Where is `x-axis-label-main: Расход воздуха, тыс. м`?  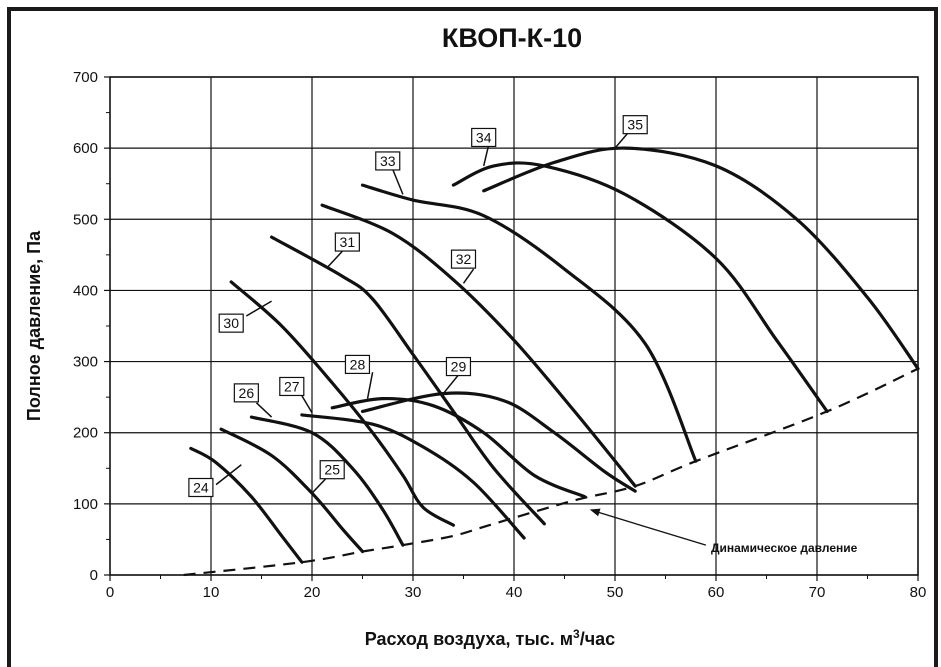
x-axis-label-main: Расход воздуха, тыс. м is located at coordinates (469, 639).